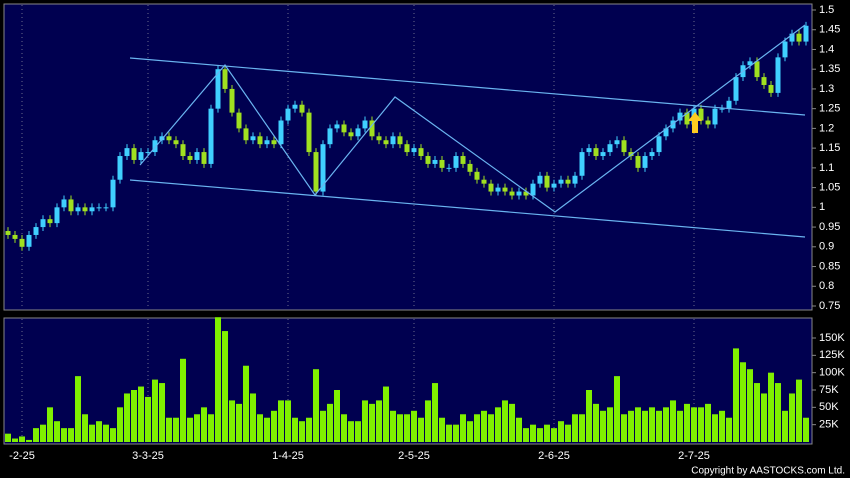  Describe the element at coordinates (768, 471) in the screenshot. I see `copyright: Copyright by AASTOCKS.com Ltd.` at that location.